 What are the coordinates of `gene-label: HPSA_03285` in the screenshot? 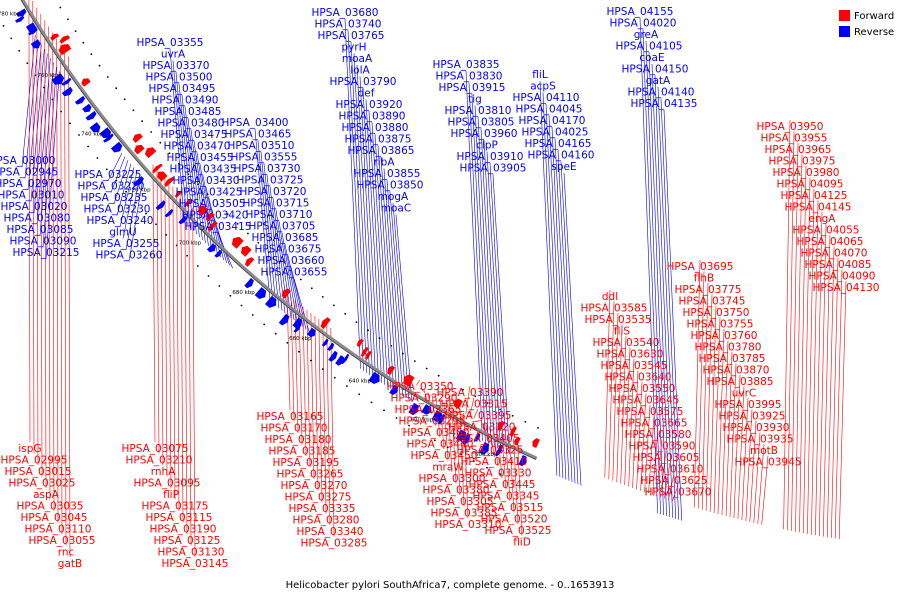 It's located at (334, 544).